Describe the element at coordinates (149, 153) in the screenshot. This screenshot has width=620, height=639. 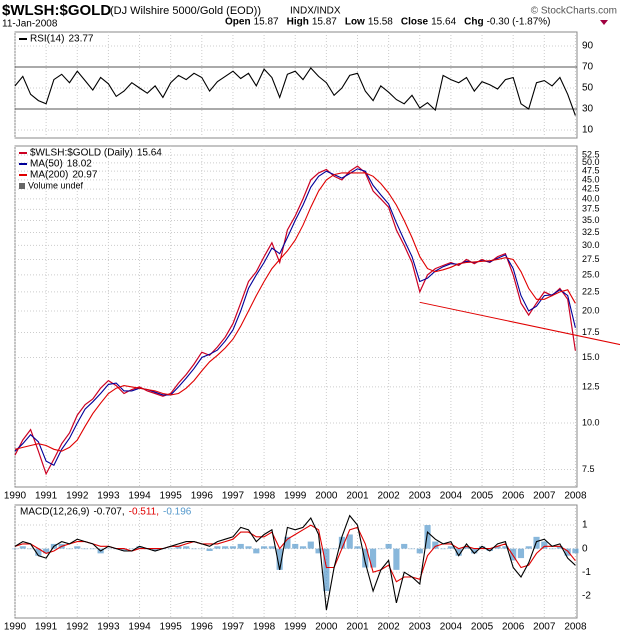
I see `legend-value: 15.64` at that location.